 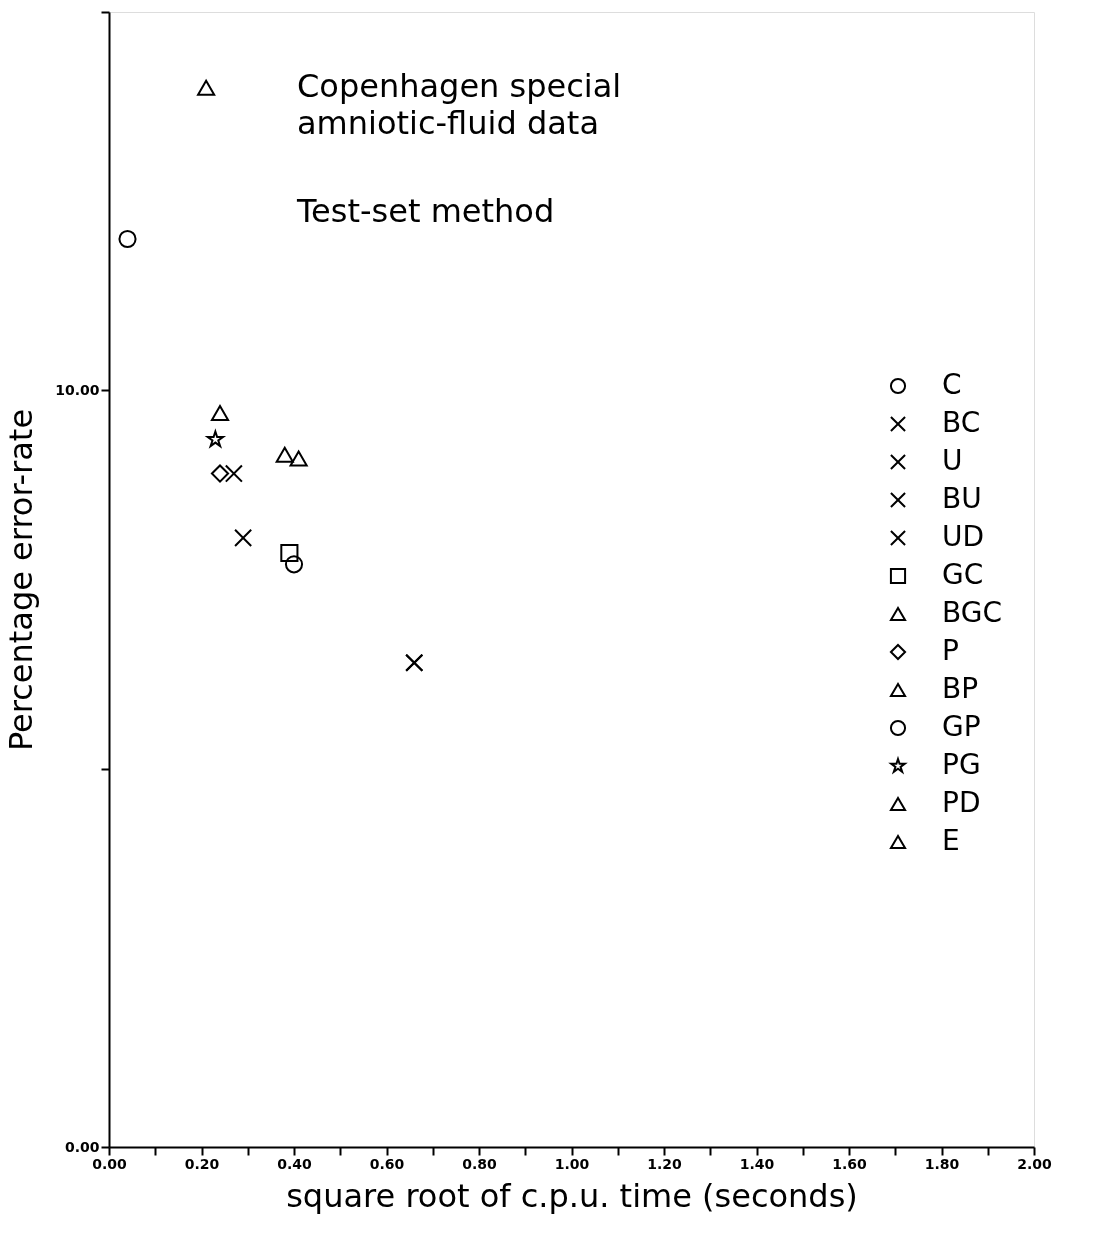 I want to click on legend-label: C, so click(x=952, y=384).